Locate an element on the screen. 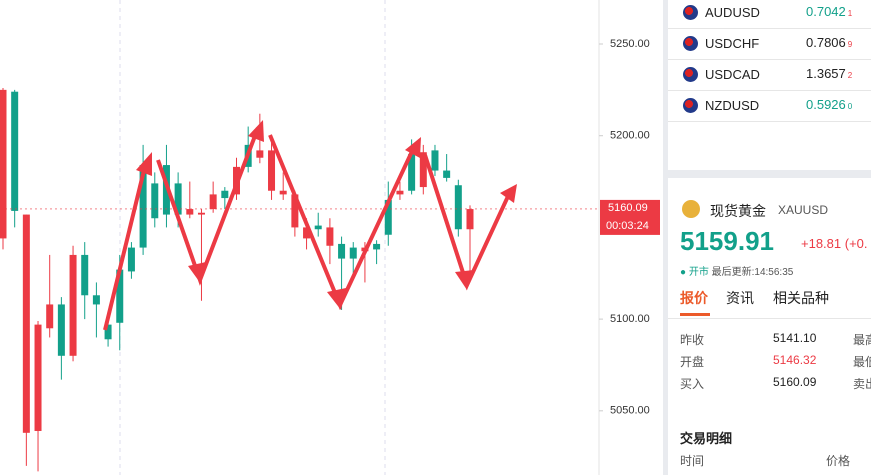 This screenshot has width=871, height=475. y-tick-label: 5050.00 is located at coordinates (630, 411).